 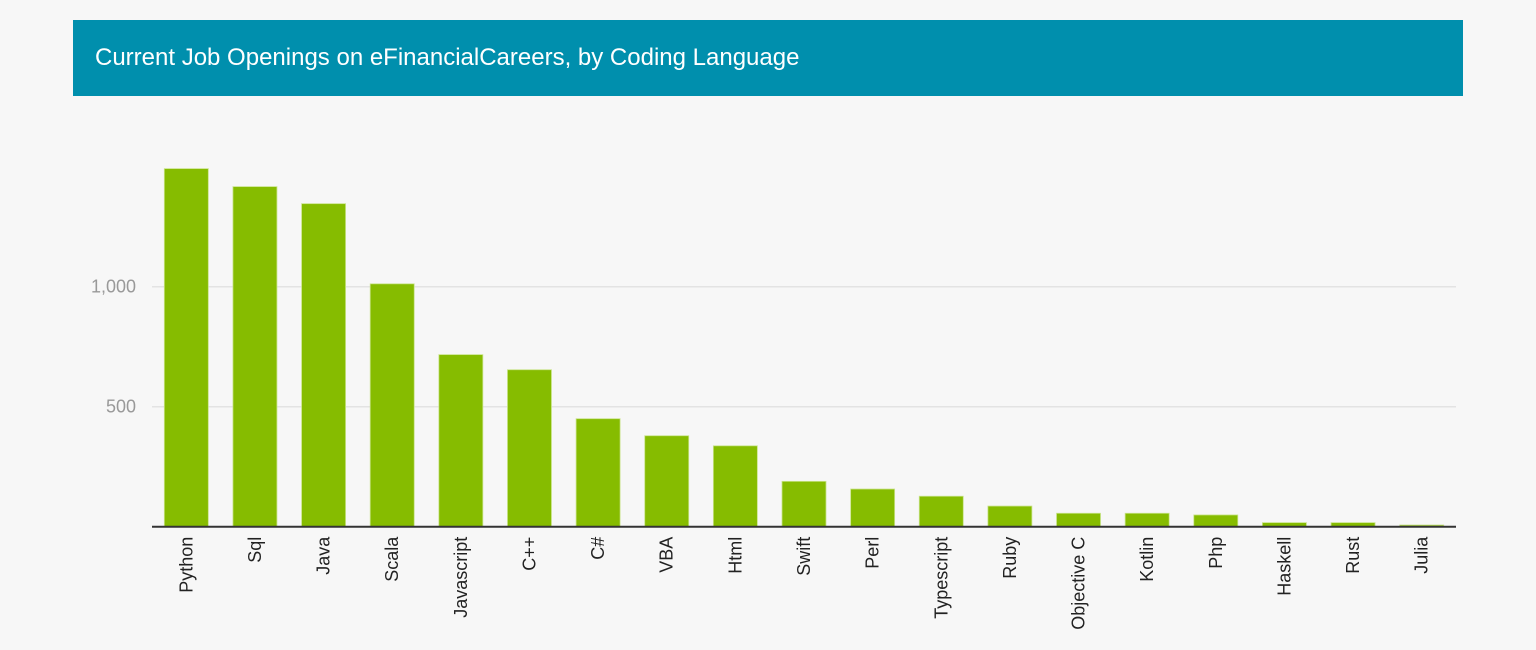 What do you see at coordinates (1147, 520) in the screenshot?
I see `bar-kotlin` at bounding box center [1147, 520].